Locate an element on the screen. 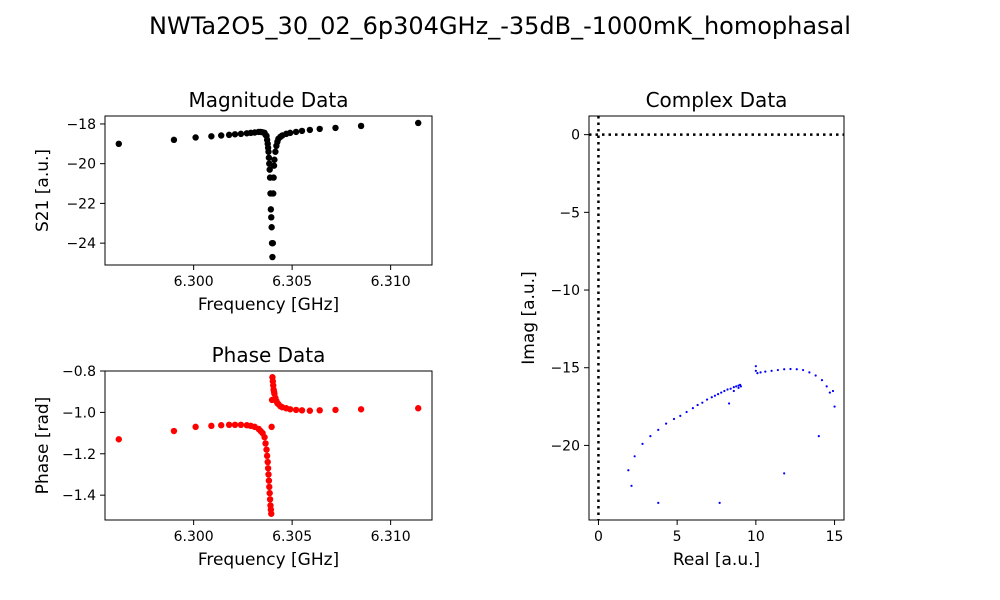  complex-y-tick-label: −15 is located at coordinates (565, 369).